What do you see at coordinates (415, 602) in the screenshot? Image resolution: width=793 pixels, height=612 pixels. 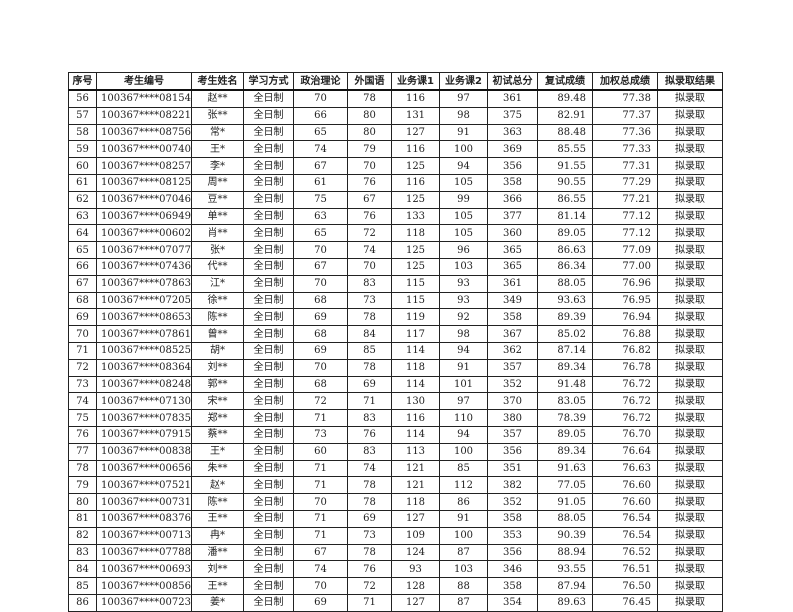 I see `cell-course1: 127` at bounding box center [415, 602].